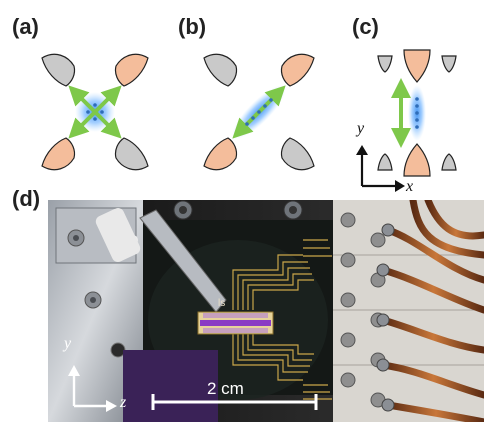 The height and width of the screenshot is (427, 484). What do you see at coordinates (385, 162) in the screenshot?
I see `electrode-bottom-small-left` at bounding box center [385, 162].